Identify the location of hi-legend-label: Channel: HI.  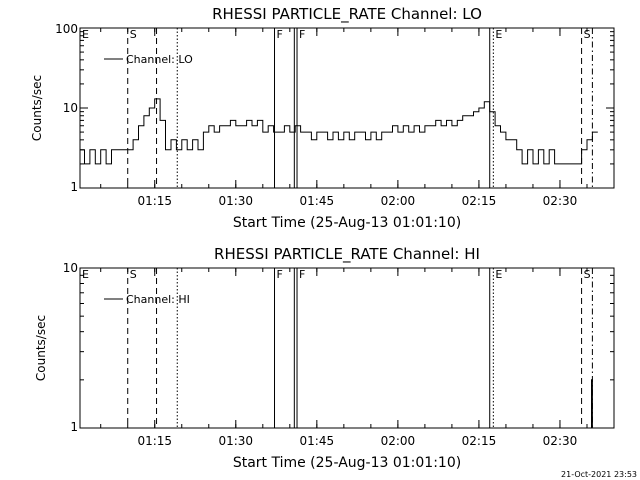
(158, 299).